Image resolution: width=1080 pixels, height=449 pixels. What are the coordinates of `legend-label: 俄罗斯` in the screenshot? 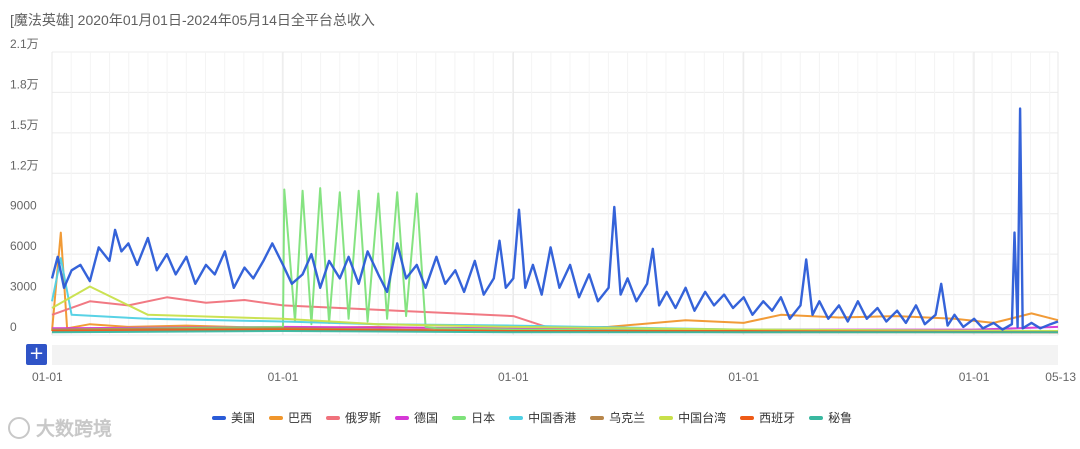 It's located at (363, 418).